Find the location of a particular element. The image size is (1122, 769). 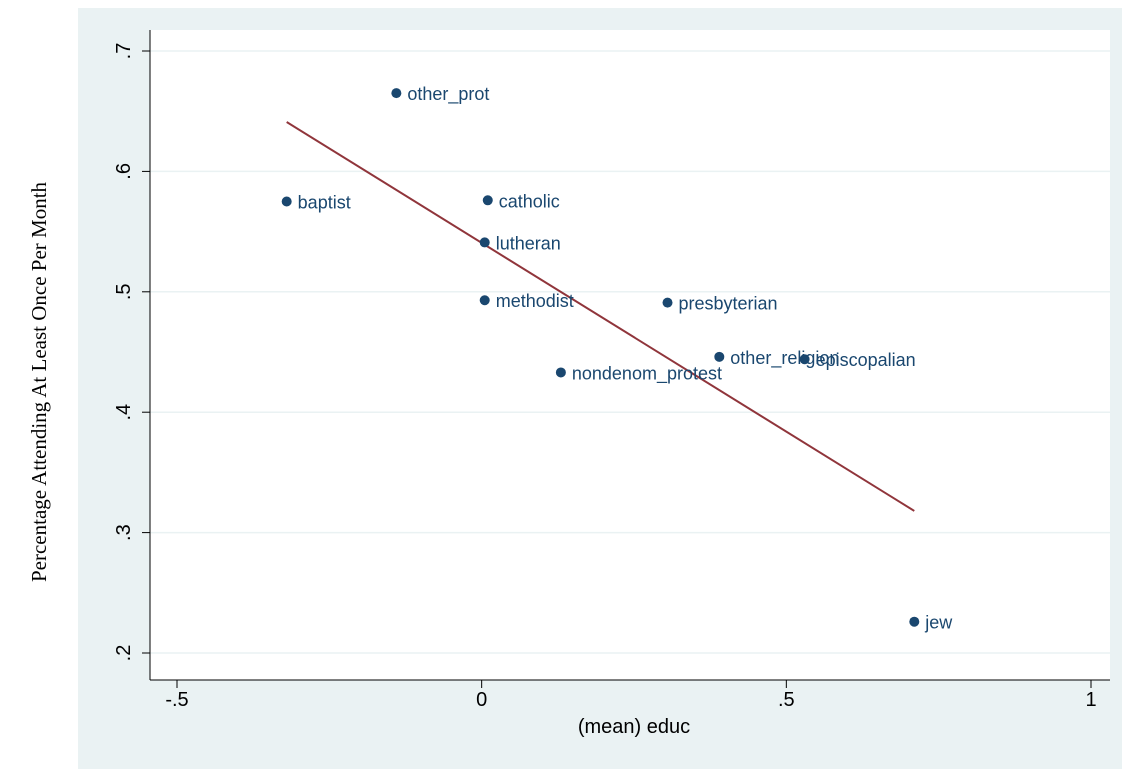

x-tick-label: -.5 is located at coordinates (176, 700).